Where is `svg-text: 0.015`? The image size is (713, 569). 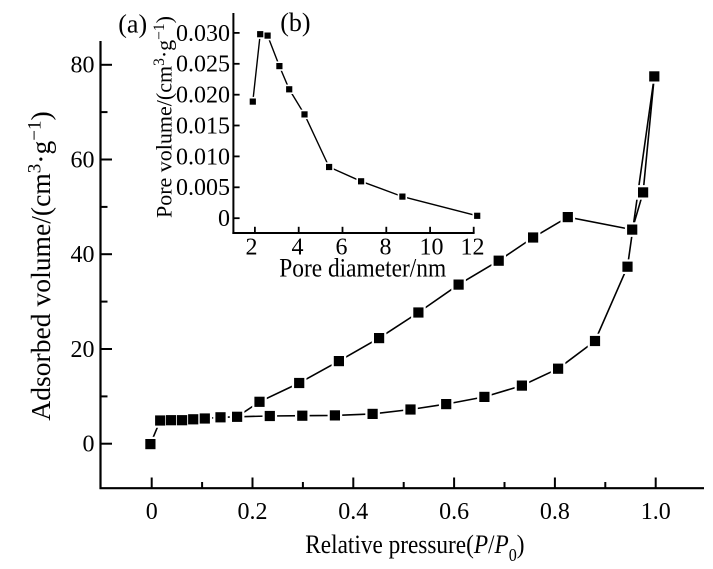 svg-text: 0.015 is located at coordinates (203, 126).